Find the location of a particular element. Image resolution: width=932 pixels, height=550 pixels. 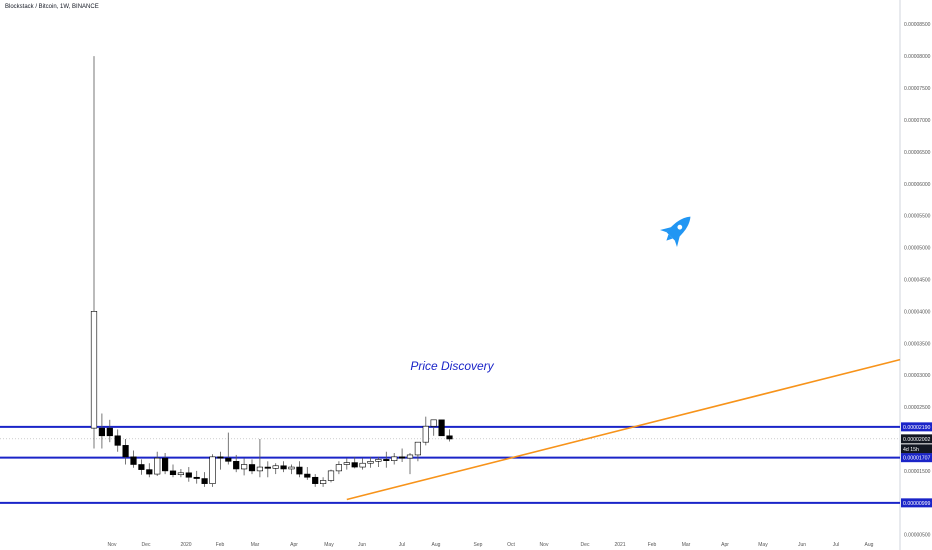

y-tick-label: 0.00003000 is located at coordinates (917, 376).